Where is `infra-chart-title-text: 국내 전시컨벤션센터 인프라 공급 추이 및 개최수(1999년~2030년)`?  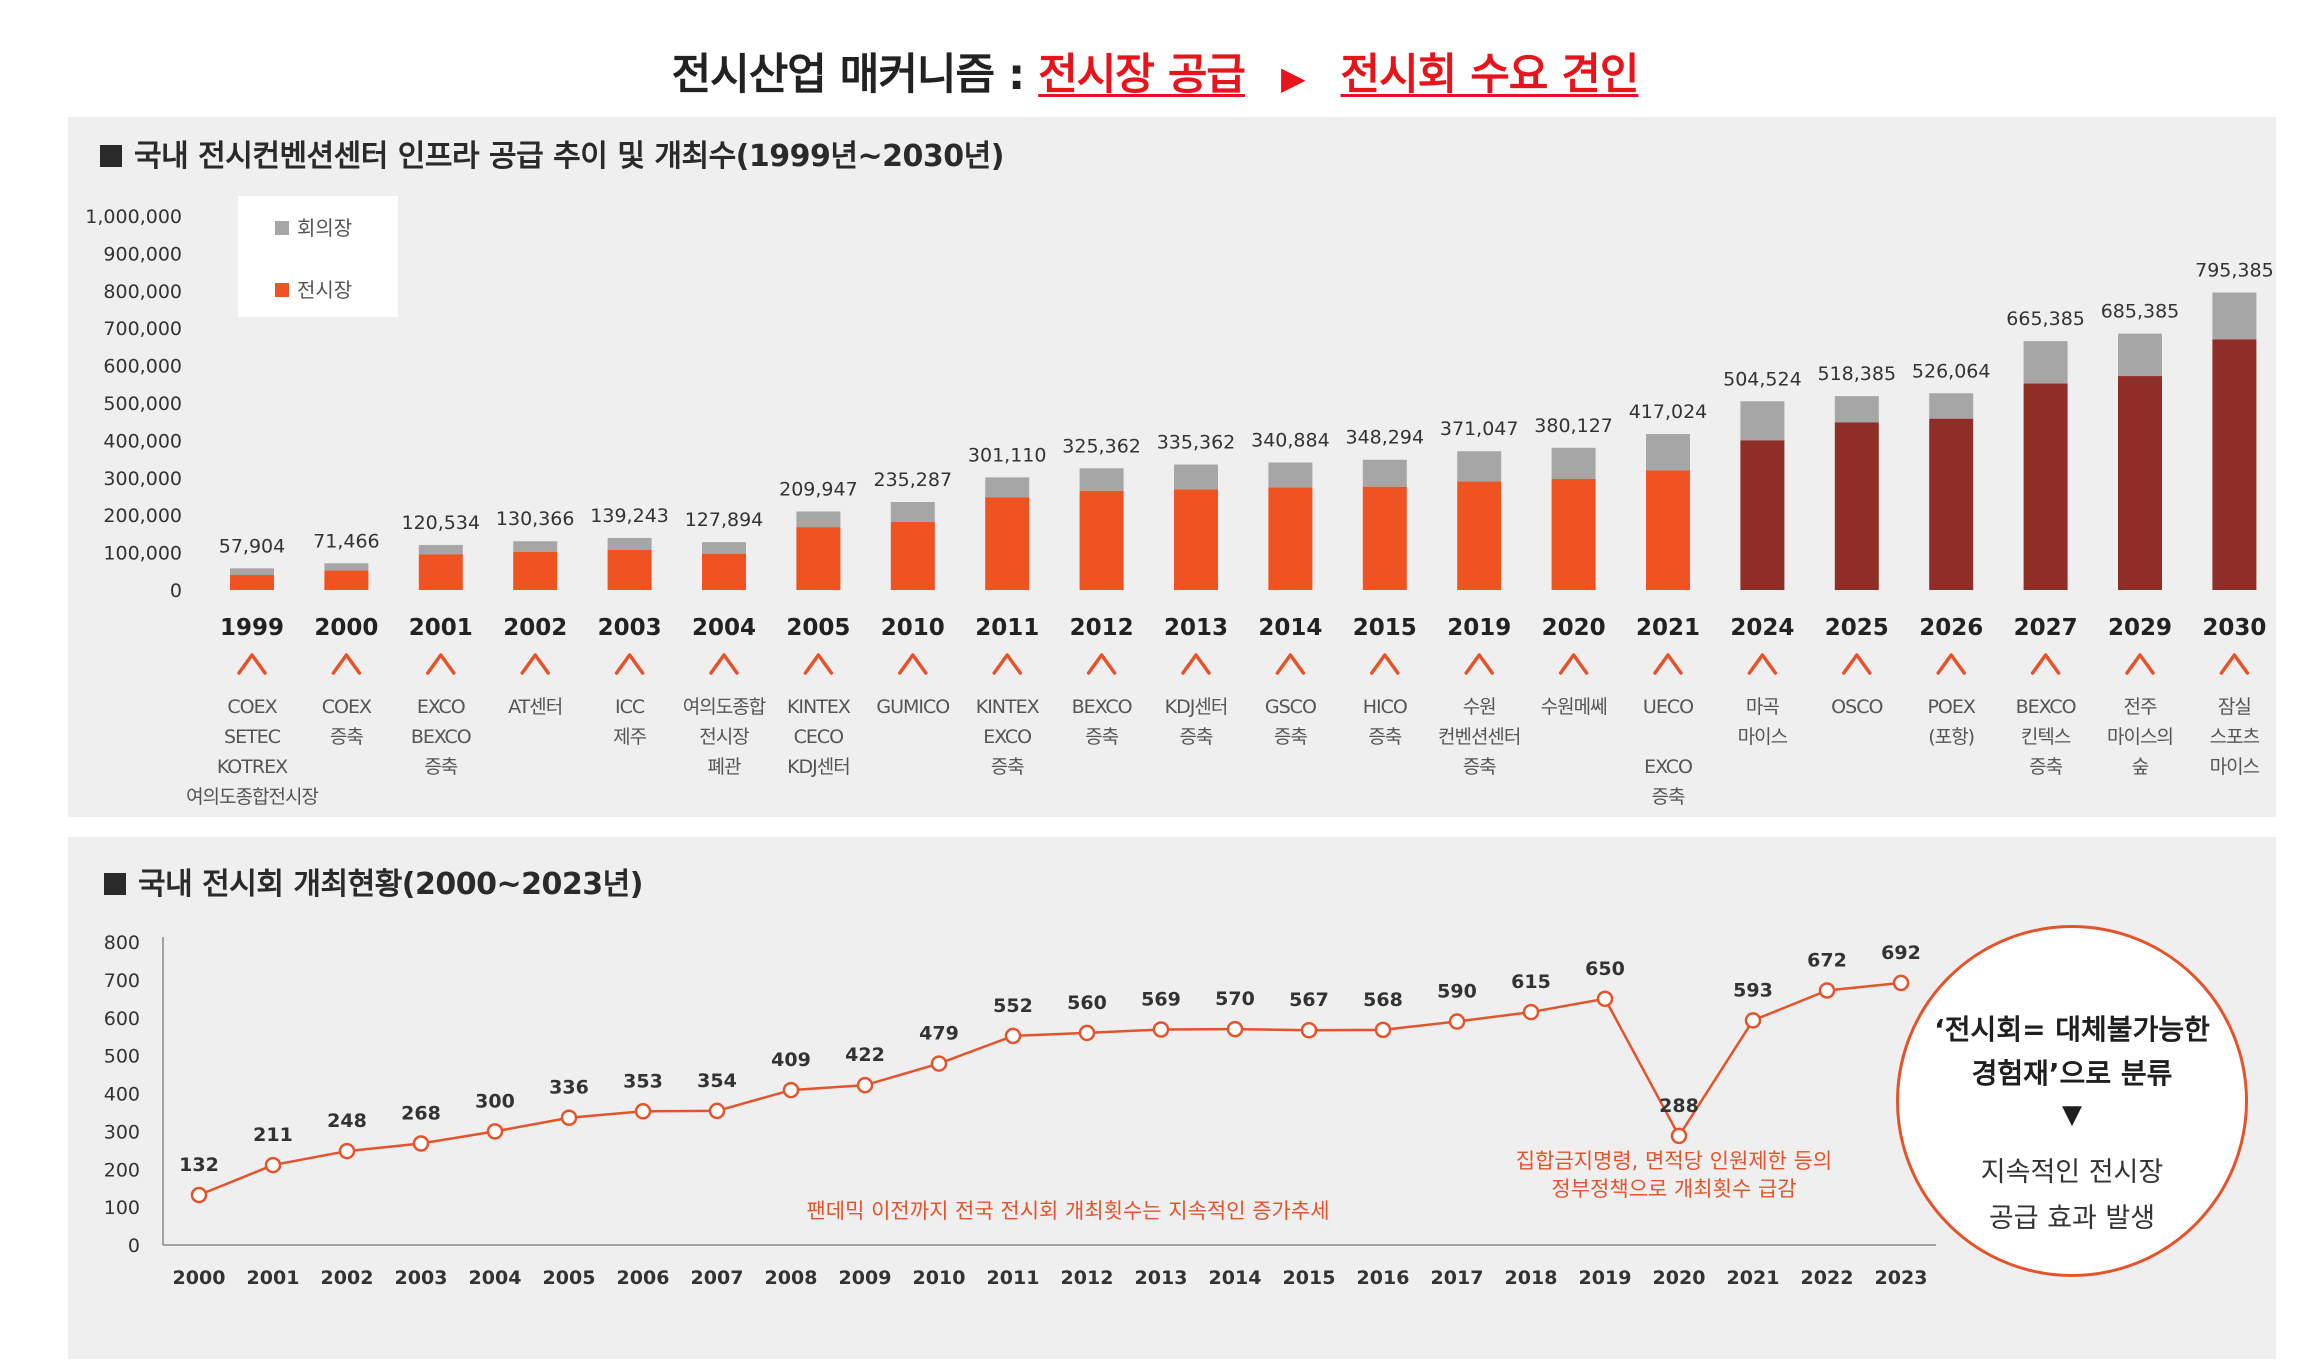 infra-chart-title-text: 국내 전시컨벤션센터 인프라 공급 추이 및 개최수(1999년~2030년) is located at coordinates (569, 156).